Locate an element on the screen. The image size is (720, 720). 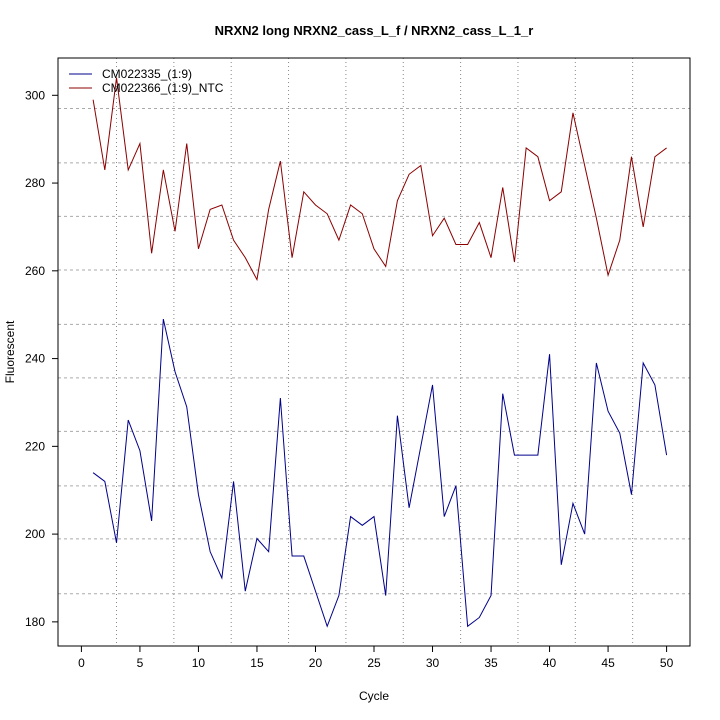
x-tick-label: 50 is located at coordinates (667, 663).